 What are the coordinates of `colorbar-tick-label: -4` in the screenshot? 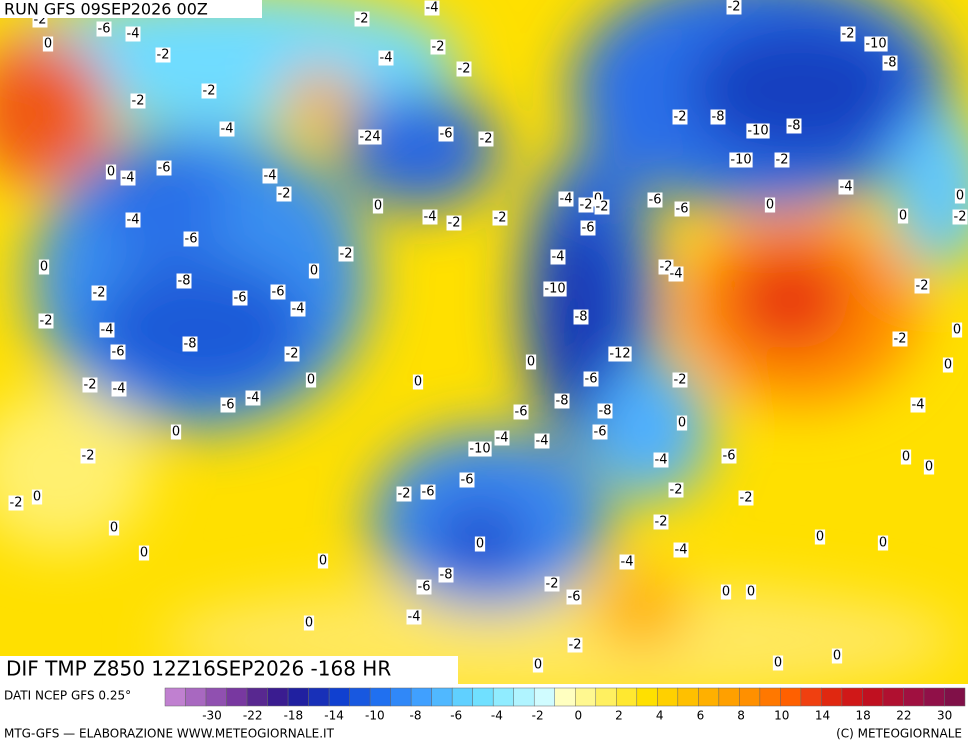 It's located at (497, 716).